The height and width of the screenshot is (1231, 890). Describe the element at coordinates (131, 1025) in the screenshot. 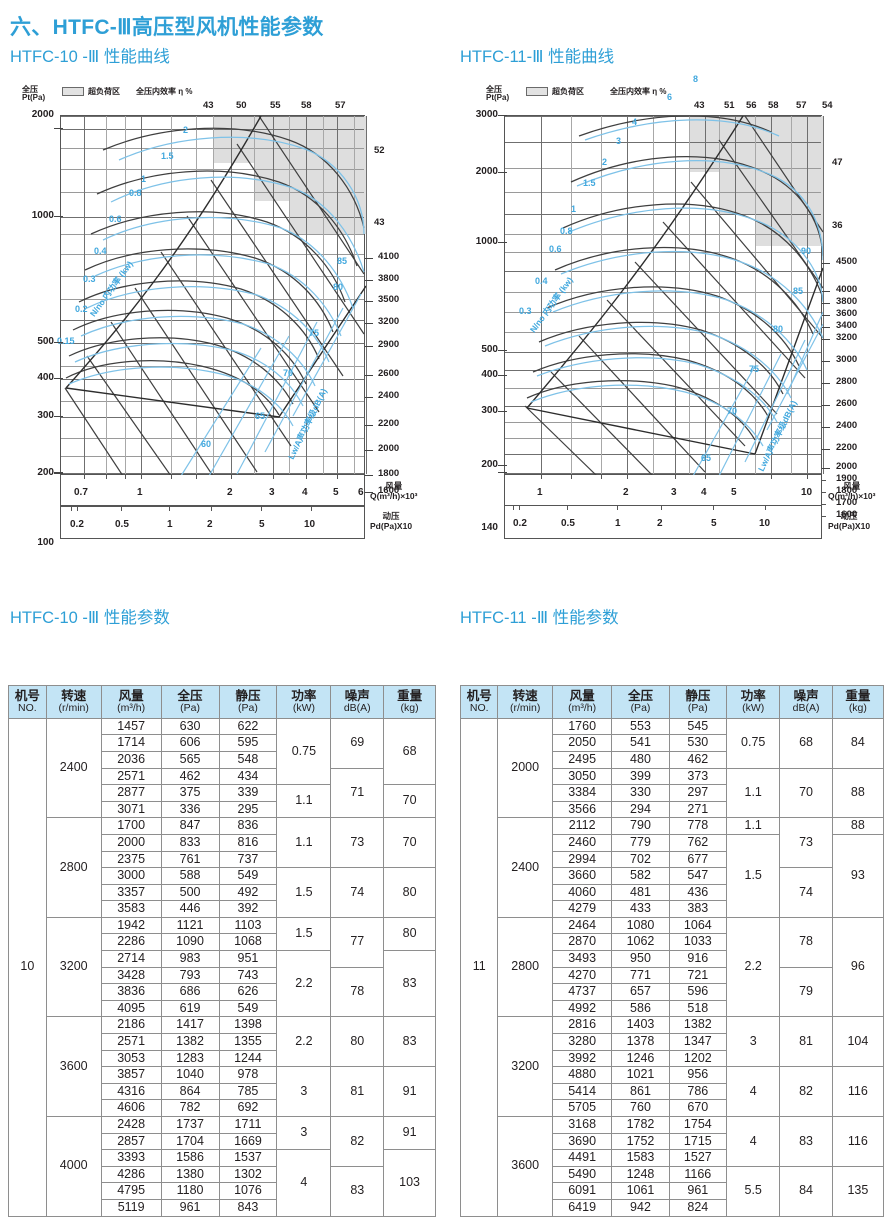

I see `flow-cell: 2186` at that location.